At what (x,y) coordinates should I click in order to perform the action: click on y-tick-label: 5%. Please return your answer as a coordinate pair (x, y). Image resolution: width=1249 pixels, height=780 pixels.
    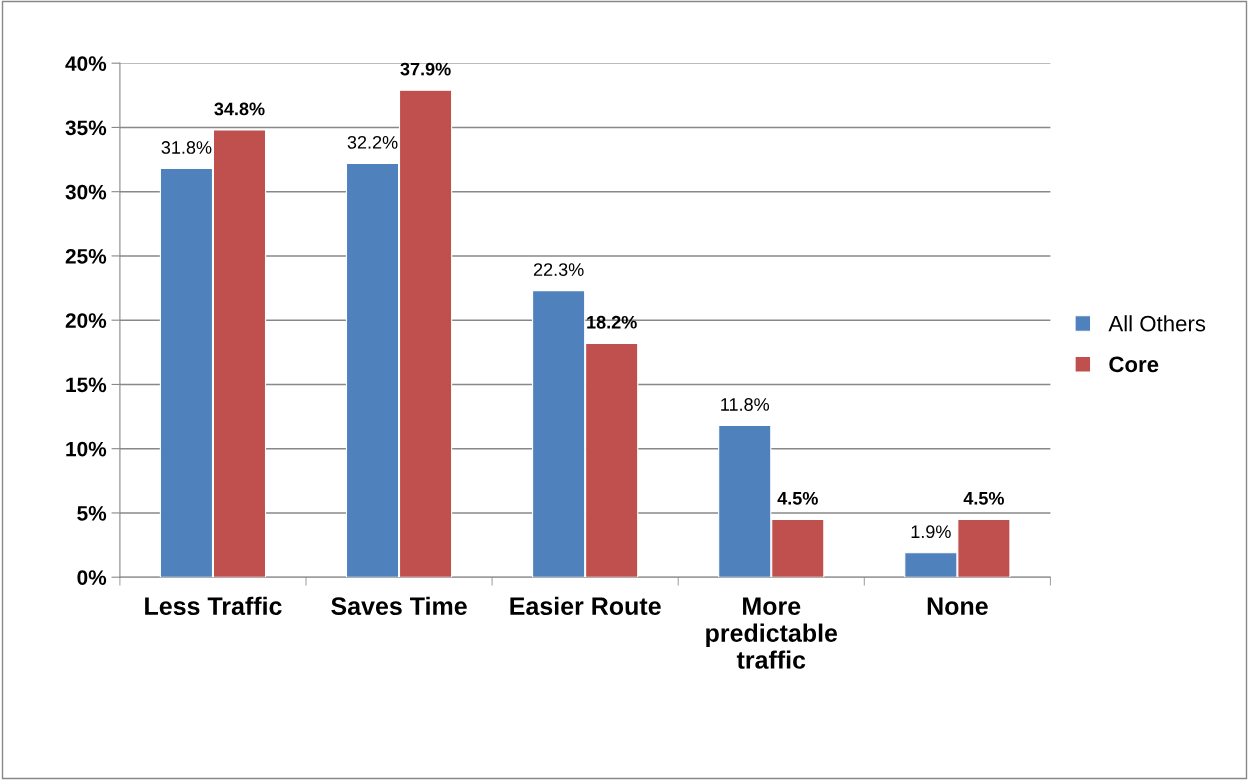
    Looking at the image, I should click on (92, 513).